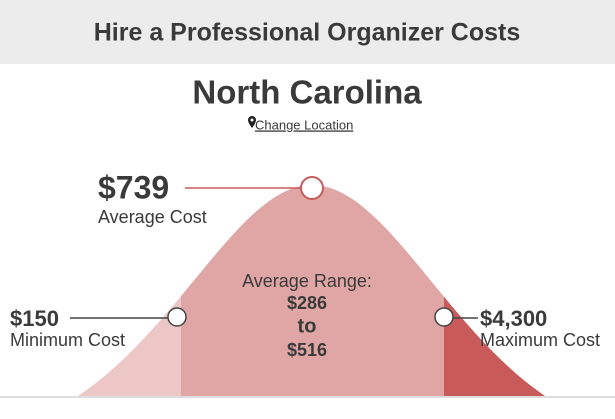 This screenshot has width=615, height=419. Describe the element at coordinates (307, 281) in the screenshot. I see `range-label: Average Range:` at that location.